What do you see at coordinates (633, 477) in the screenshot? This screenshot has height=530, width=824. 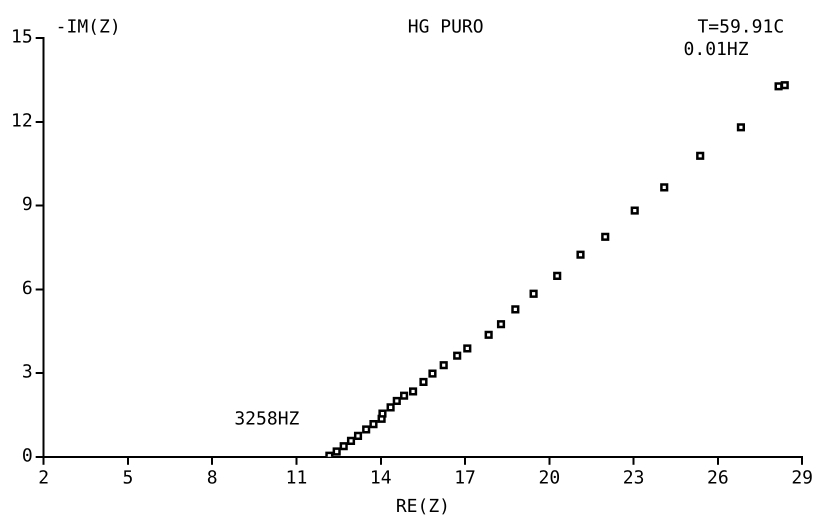 I see `x-tick-label: 23` at bounding box center [633, 477].